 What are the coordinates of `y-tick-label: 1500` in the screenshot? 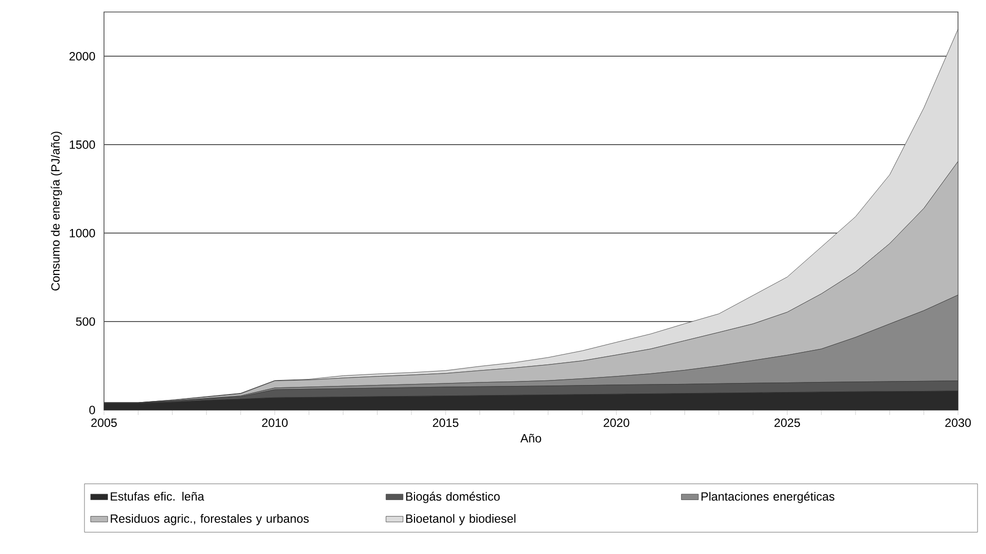 It's located at (83, 144).